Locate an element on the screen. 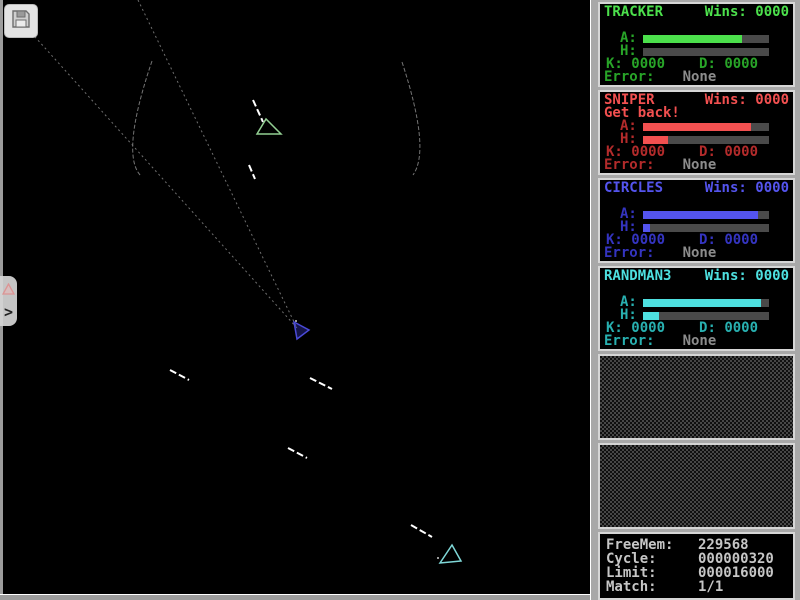 This screenshot has width=800, height=600. robot-name: TRACKER is located at coordinates (634, 12).